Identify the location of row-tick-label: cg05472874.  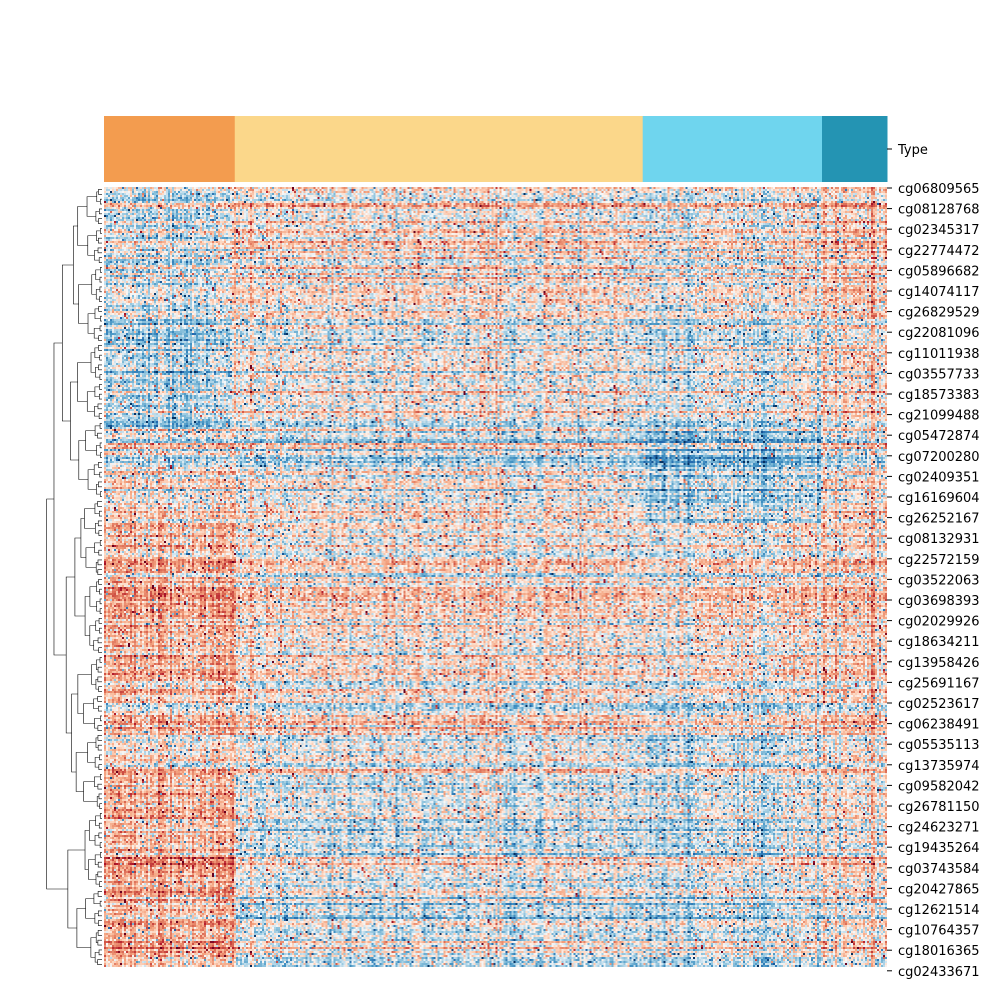
(939, 436).